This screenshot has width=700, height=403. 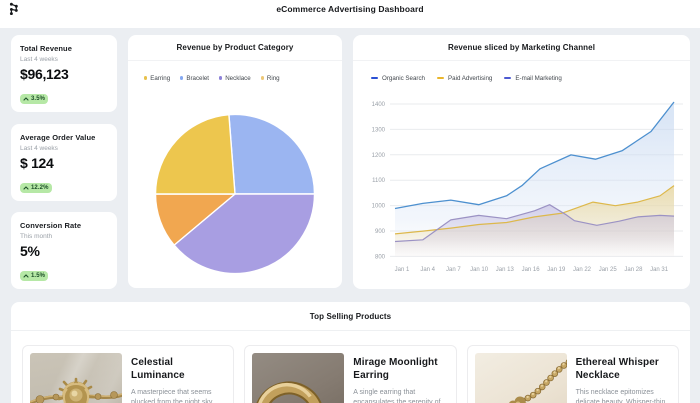 I want to click on svg-text: Jan 22, so click(x=582, y=270).